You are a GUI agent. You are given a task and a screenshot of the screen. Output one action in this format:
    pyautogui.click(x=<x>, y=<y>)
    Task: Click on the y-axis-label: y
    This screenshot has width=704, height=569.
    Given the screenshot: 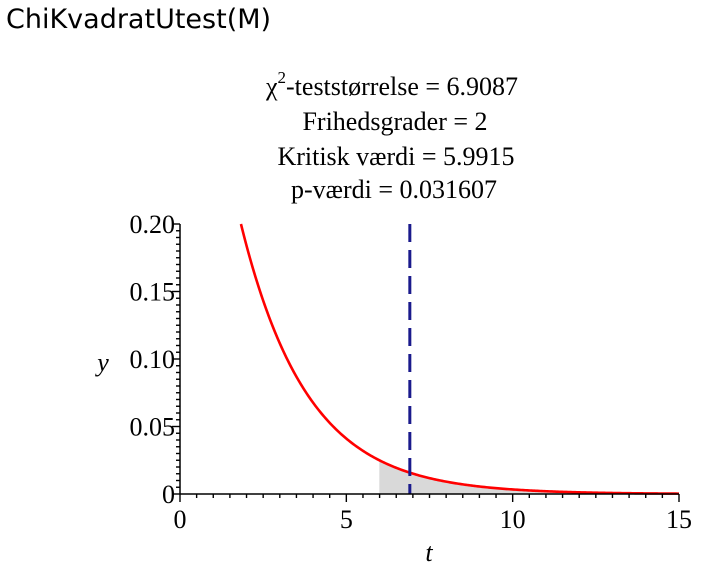 What is the action you would take?
    pyautogui.click(x=101, y=362)
    